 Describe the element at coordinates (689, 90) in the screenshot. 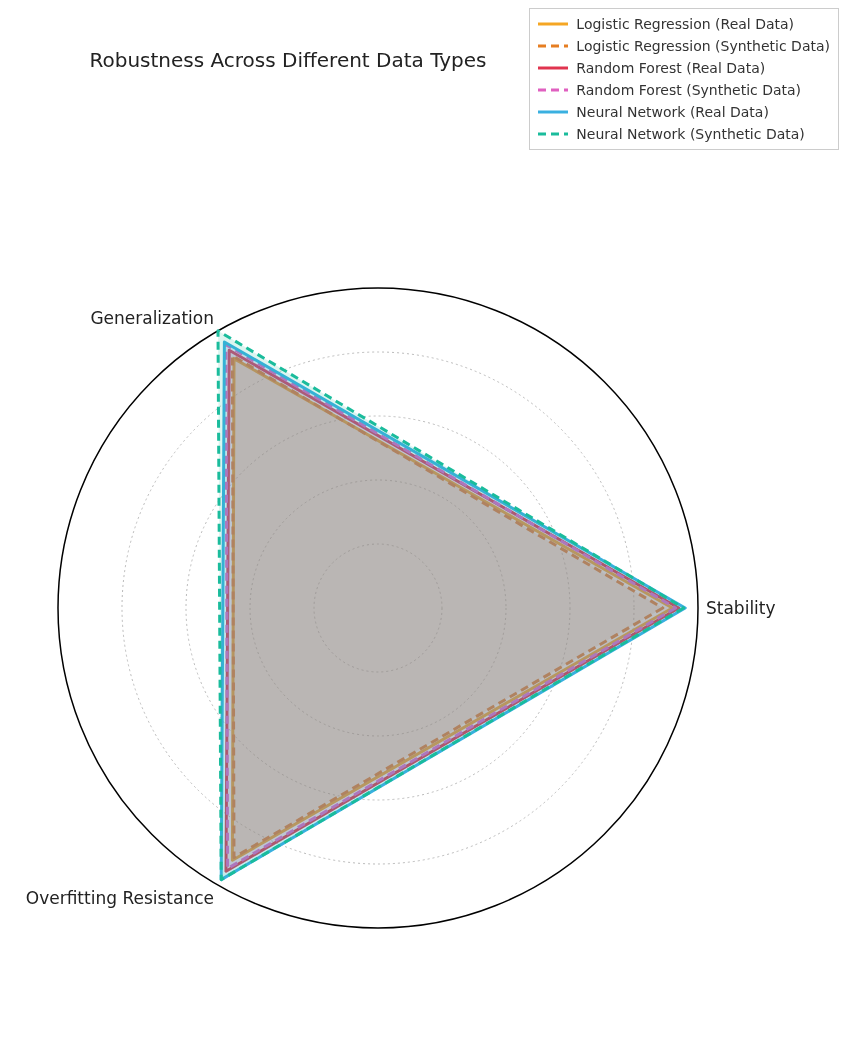

I see `legend-label: Random Forest (Synthetic Data)` at that location.